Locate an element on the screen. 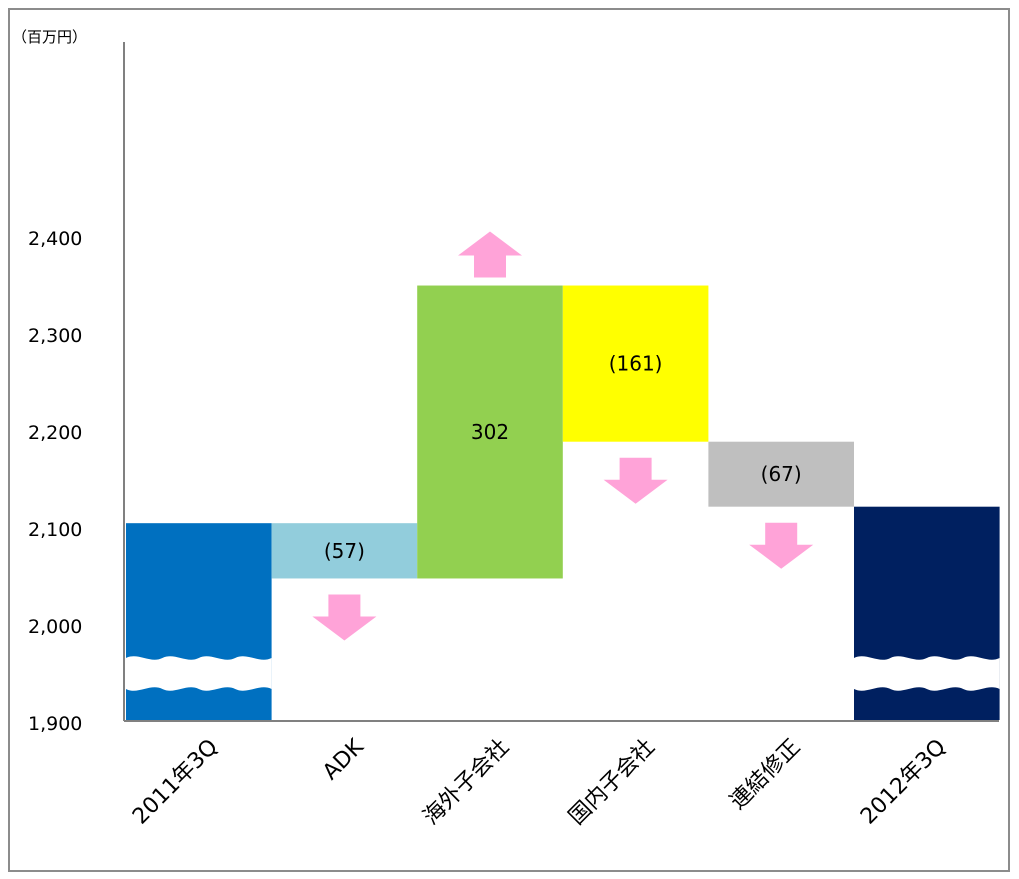 Image resolution: width=1019 pixels, height=879 pixels. bar-value-label: (161) is located at coordinates (636, 364).